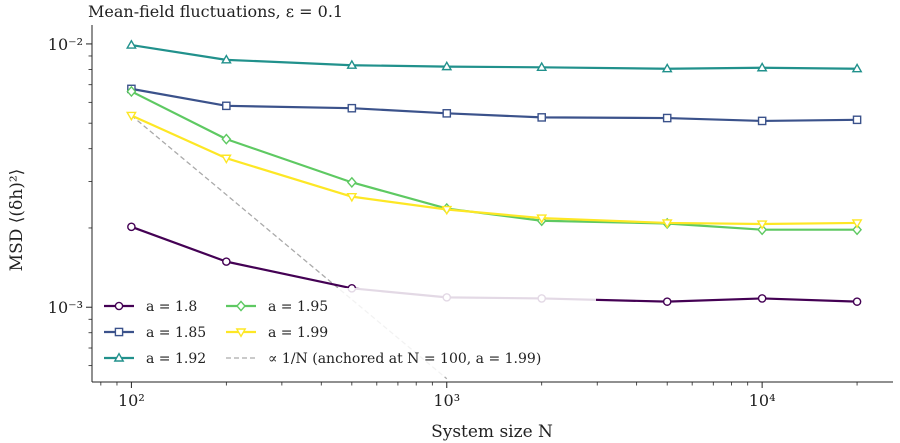 The width and height of the screenshot is (900, 443). What do you see at coordinates (176, 359) in the screenshot?
I see `legend-label: a = 1.92` at bounding box center [176, 359].